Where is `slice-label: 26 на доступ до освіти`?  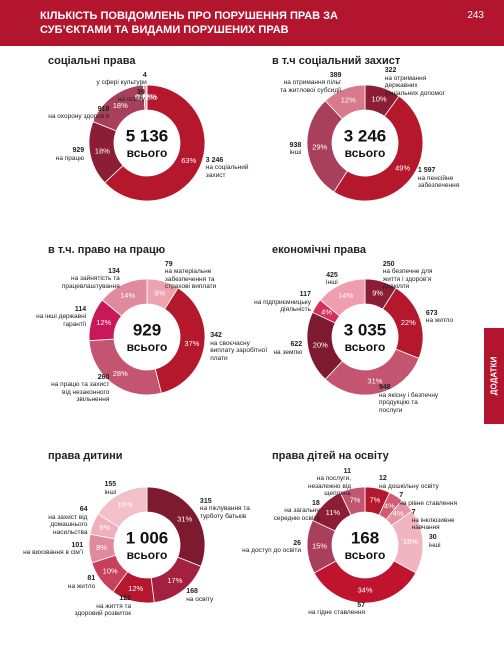 slice-label: 26 на доступ до освіти is located at coordinates (270, 547).